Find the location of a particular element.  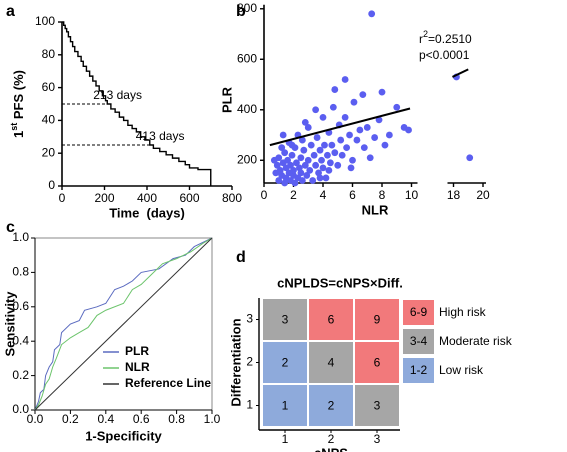

x-tick-label: 2 is located at coordinates (331, 439).